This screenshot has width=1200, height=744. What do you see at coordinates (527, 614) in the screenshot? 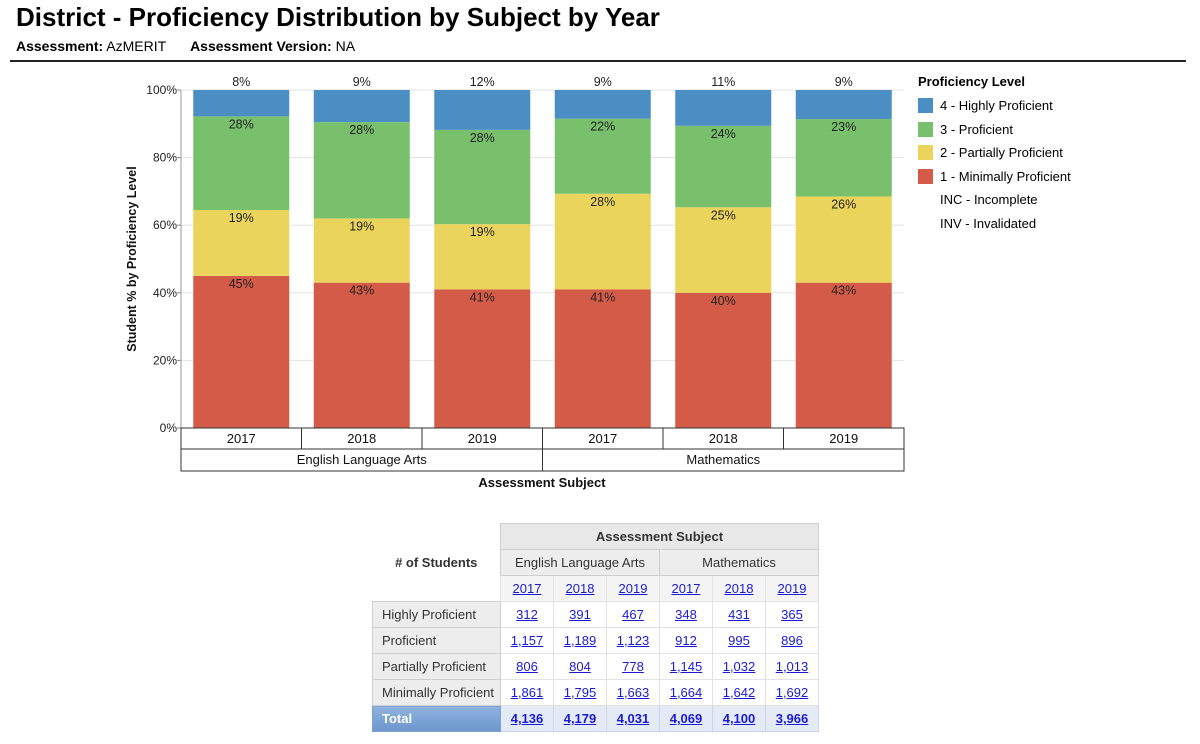
I see `count-cell-link: 312` at bounding box center [527, 614].